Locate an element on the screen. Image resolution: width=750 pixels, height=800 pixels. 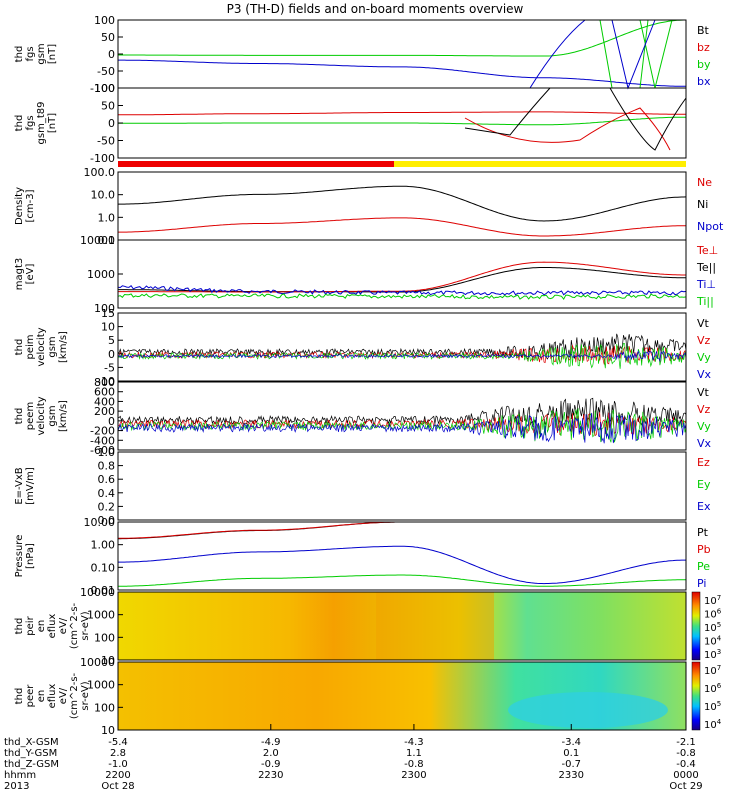
te-par-line is located at coordinates (402, 280).